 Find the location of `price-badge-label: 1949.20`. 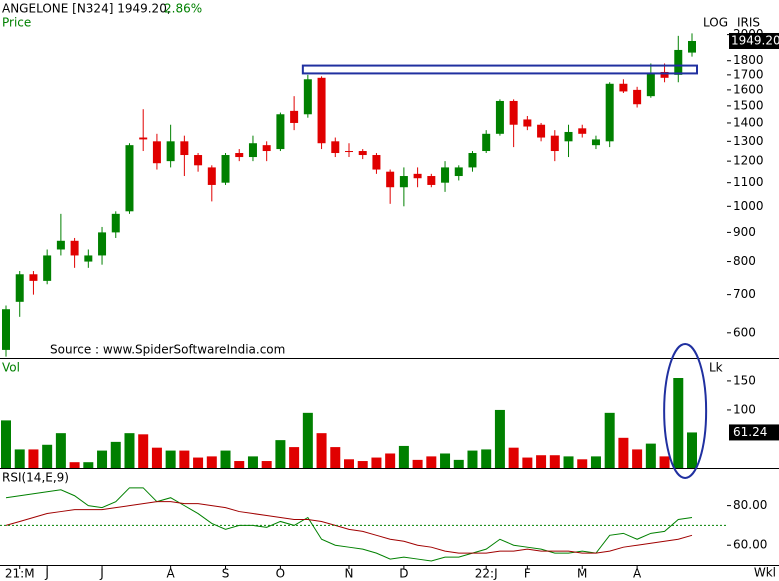

price-badge-label: 1949.20 is located at coordinates (755, 40).